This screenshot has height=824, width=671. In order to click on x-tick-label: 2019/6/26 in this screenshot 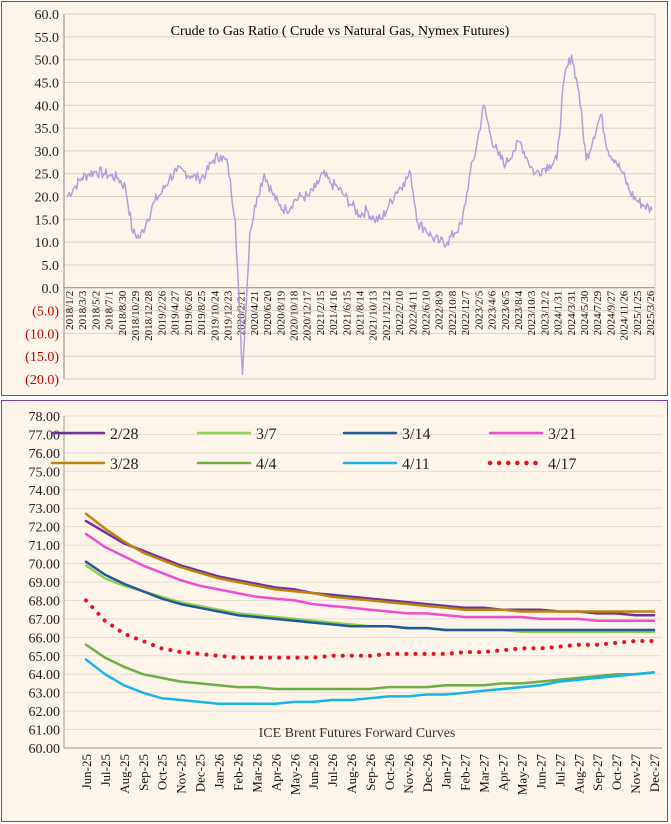, I will do `click(189, 312)`.